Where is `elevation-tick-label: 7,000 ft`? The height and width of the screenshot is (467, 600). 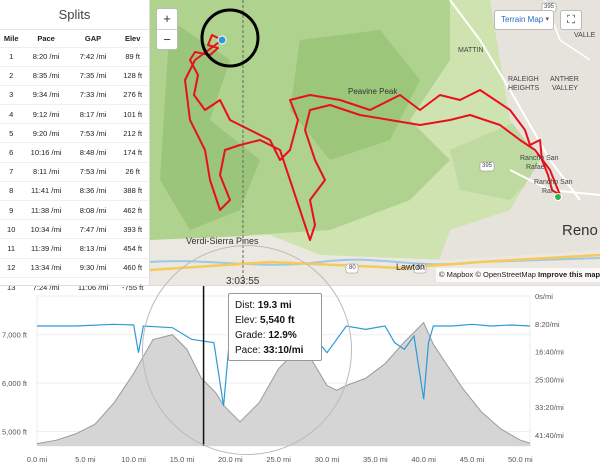
elevation-tick-label: 7,000 ft is located at coordinates (15, 335).